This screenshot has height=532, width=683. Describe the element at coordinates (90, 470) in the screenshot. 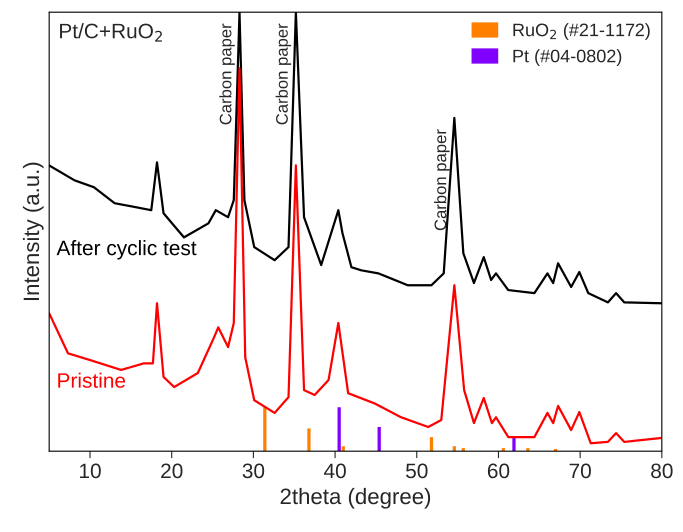

I see `x-tick-label: 10` at that location.